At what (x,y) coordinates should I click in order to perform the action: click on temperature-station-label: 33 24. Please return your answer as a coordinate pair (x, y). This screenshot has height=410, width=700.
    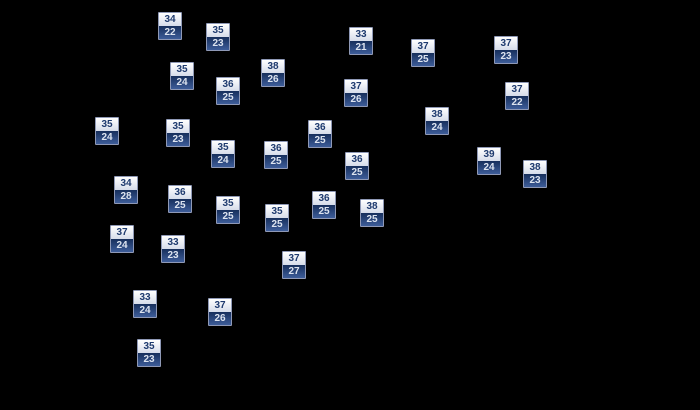
    Looking at the image, I should click on (145, 304).